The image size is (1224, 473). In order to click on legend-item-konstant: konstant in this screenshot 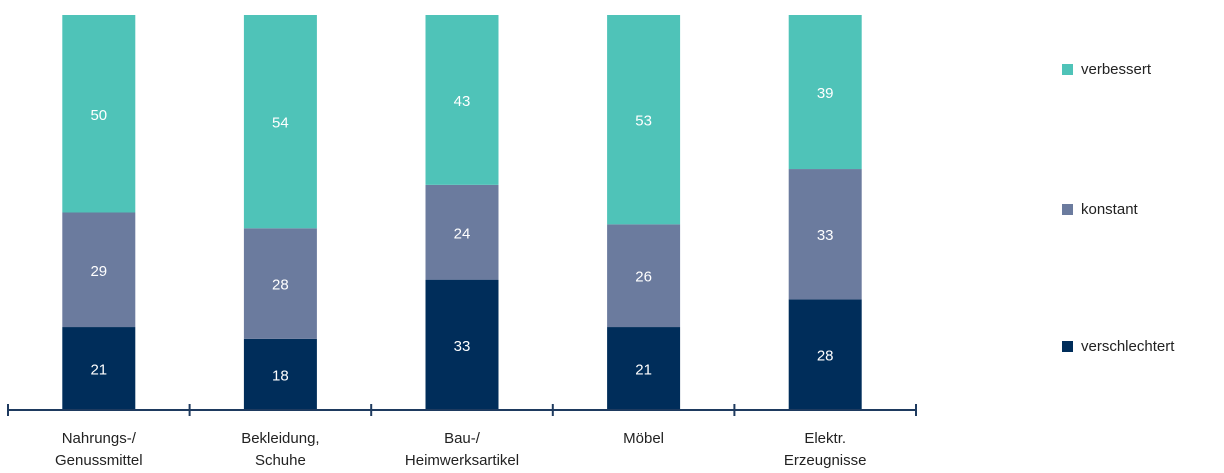, I will do `click(1100, 209)`.